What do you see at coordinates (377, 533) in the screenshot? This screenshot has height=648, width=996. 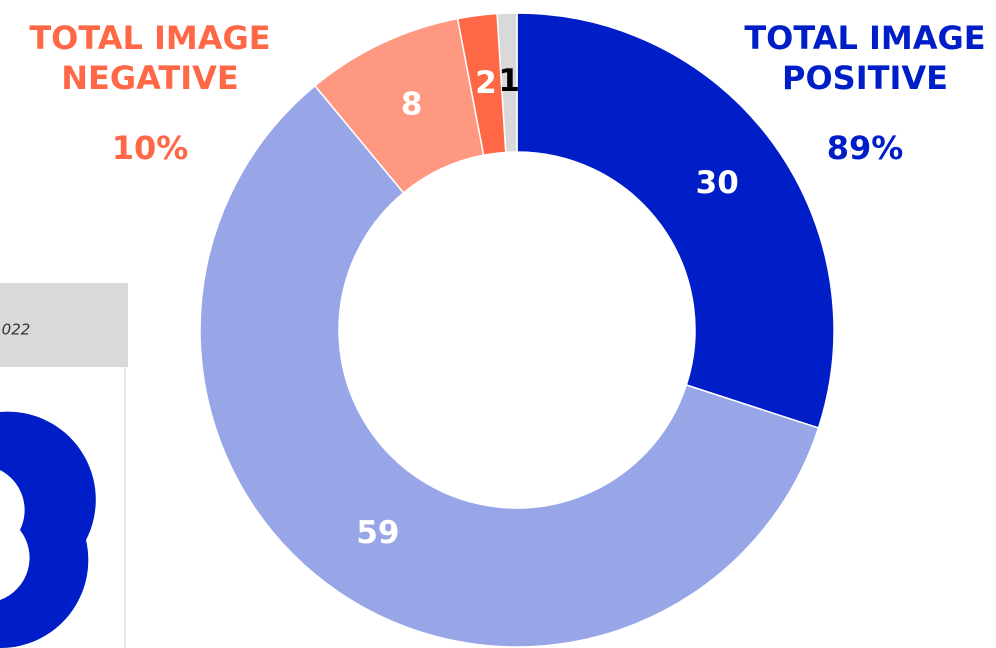 I see `value-label: 59` at bounding box center [377, 533].